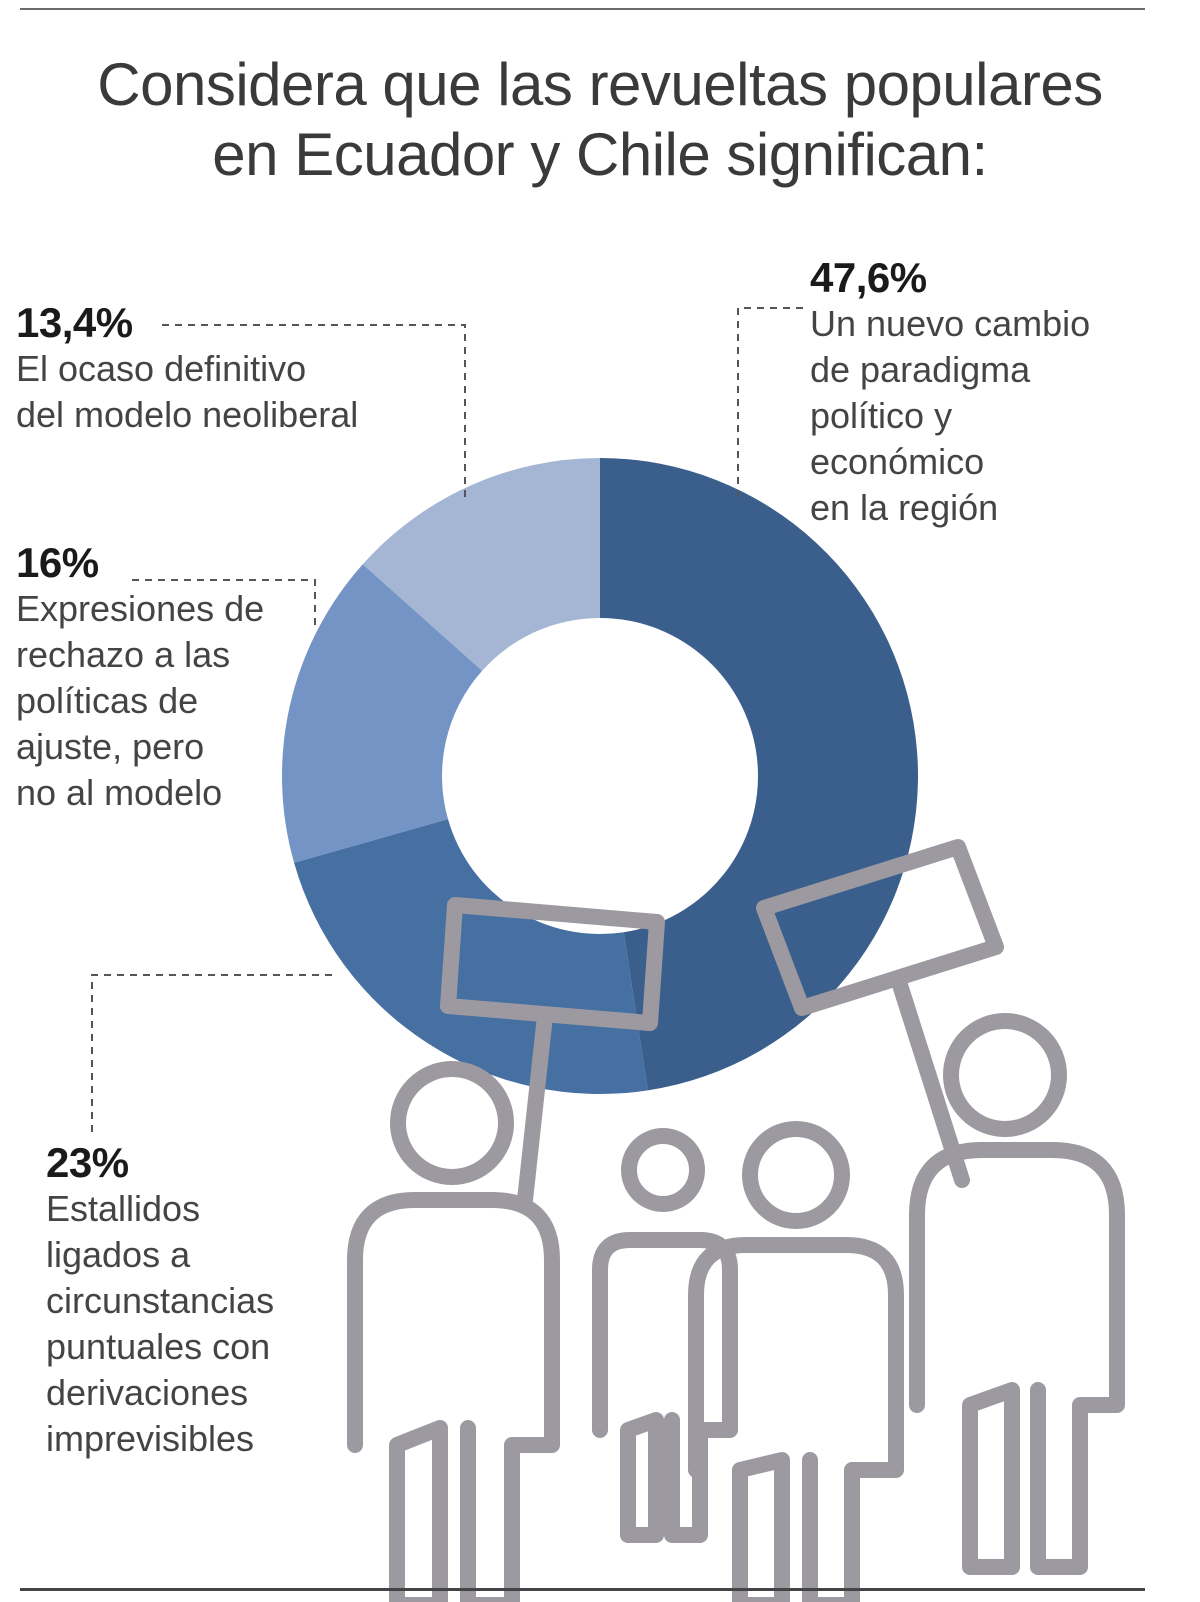 This screenshot has width=1200, height=1602. I want to click on callout-value-d: 13,4%, so click(74, 322).